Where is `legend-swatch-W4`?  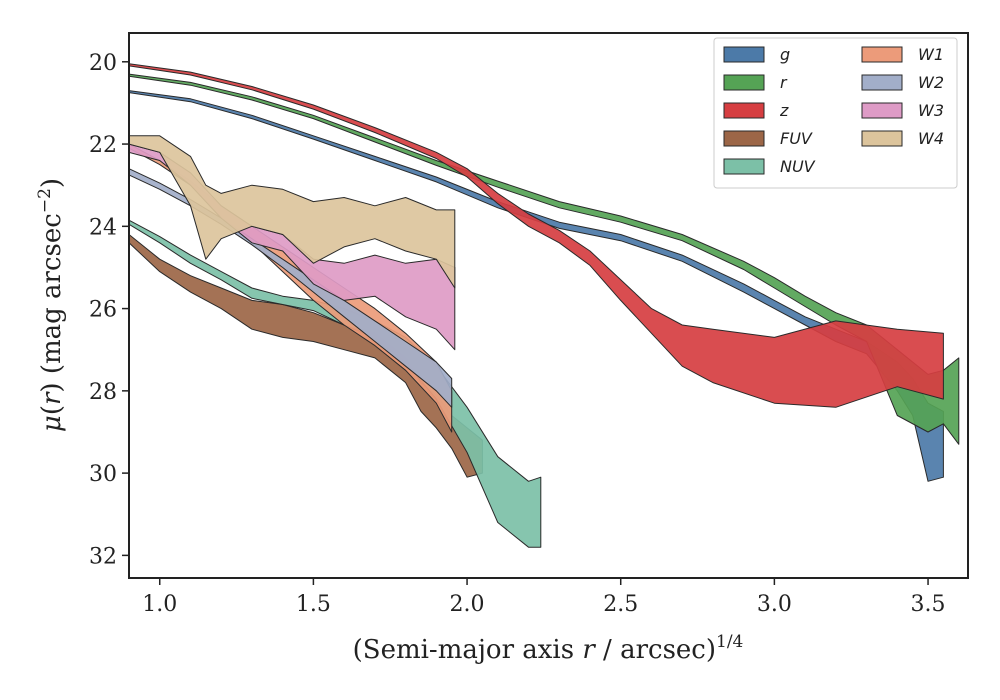 legend-swatch-W4 is located at coordinates (882, 138).